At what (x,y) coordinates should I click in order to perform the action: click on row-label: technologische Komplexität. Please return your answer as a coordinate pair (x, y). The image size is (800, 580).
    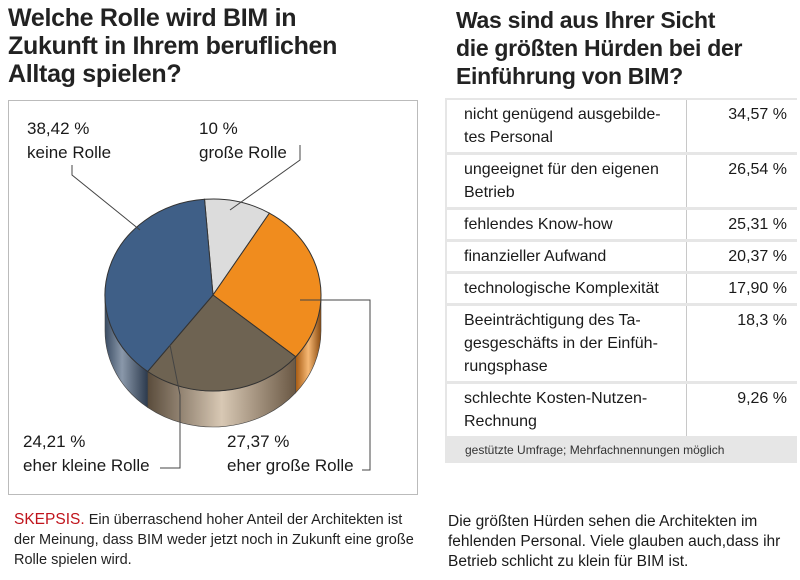
    Looking at the image, I should click on (567, 288).